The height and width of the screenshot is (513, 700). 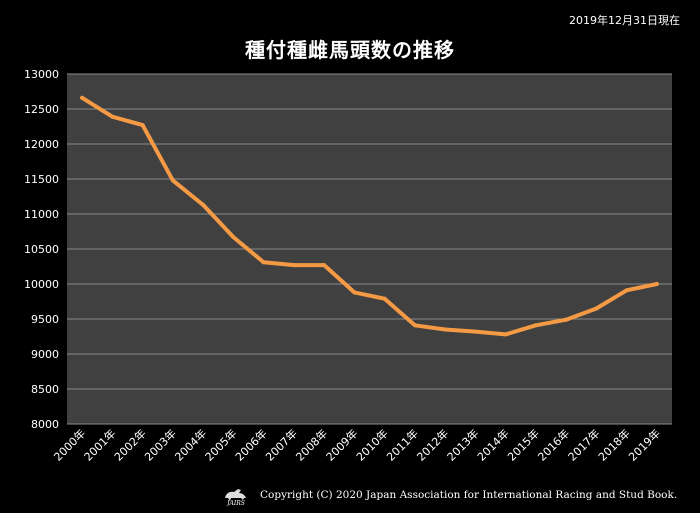 What do you see at coordinates (250, 444) in the screenshot?
I see `x-tick-label: 2006年` at bounding box center [250, 444].